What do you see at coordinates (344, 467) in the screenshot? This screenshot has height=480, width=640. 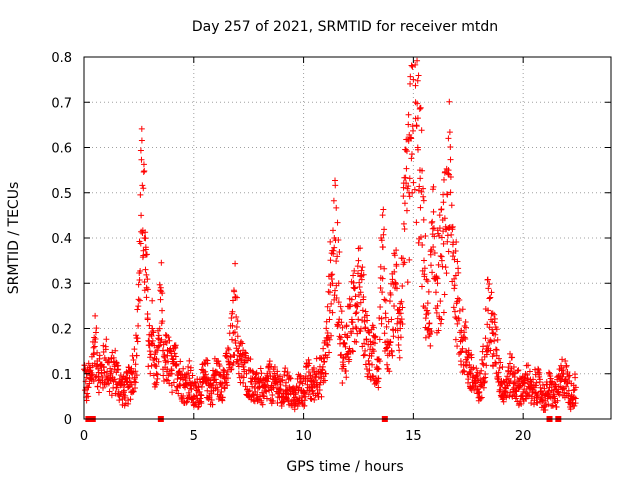 I see `x-axis-label: GPS time / hours` at bounding box center [344, 467].